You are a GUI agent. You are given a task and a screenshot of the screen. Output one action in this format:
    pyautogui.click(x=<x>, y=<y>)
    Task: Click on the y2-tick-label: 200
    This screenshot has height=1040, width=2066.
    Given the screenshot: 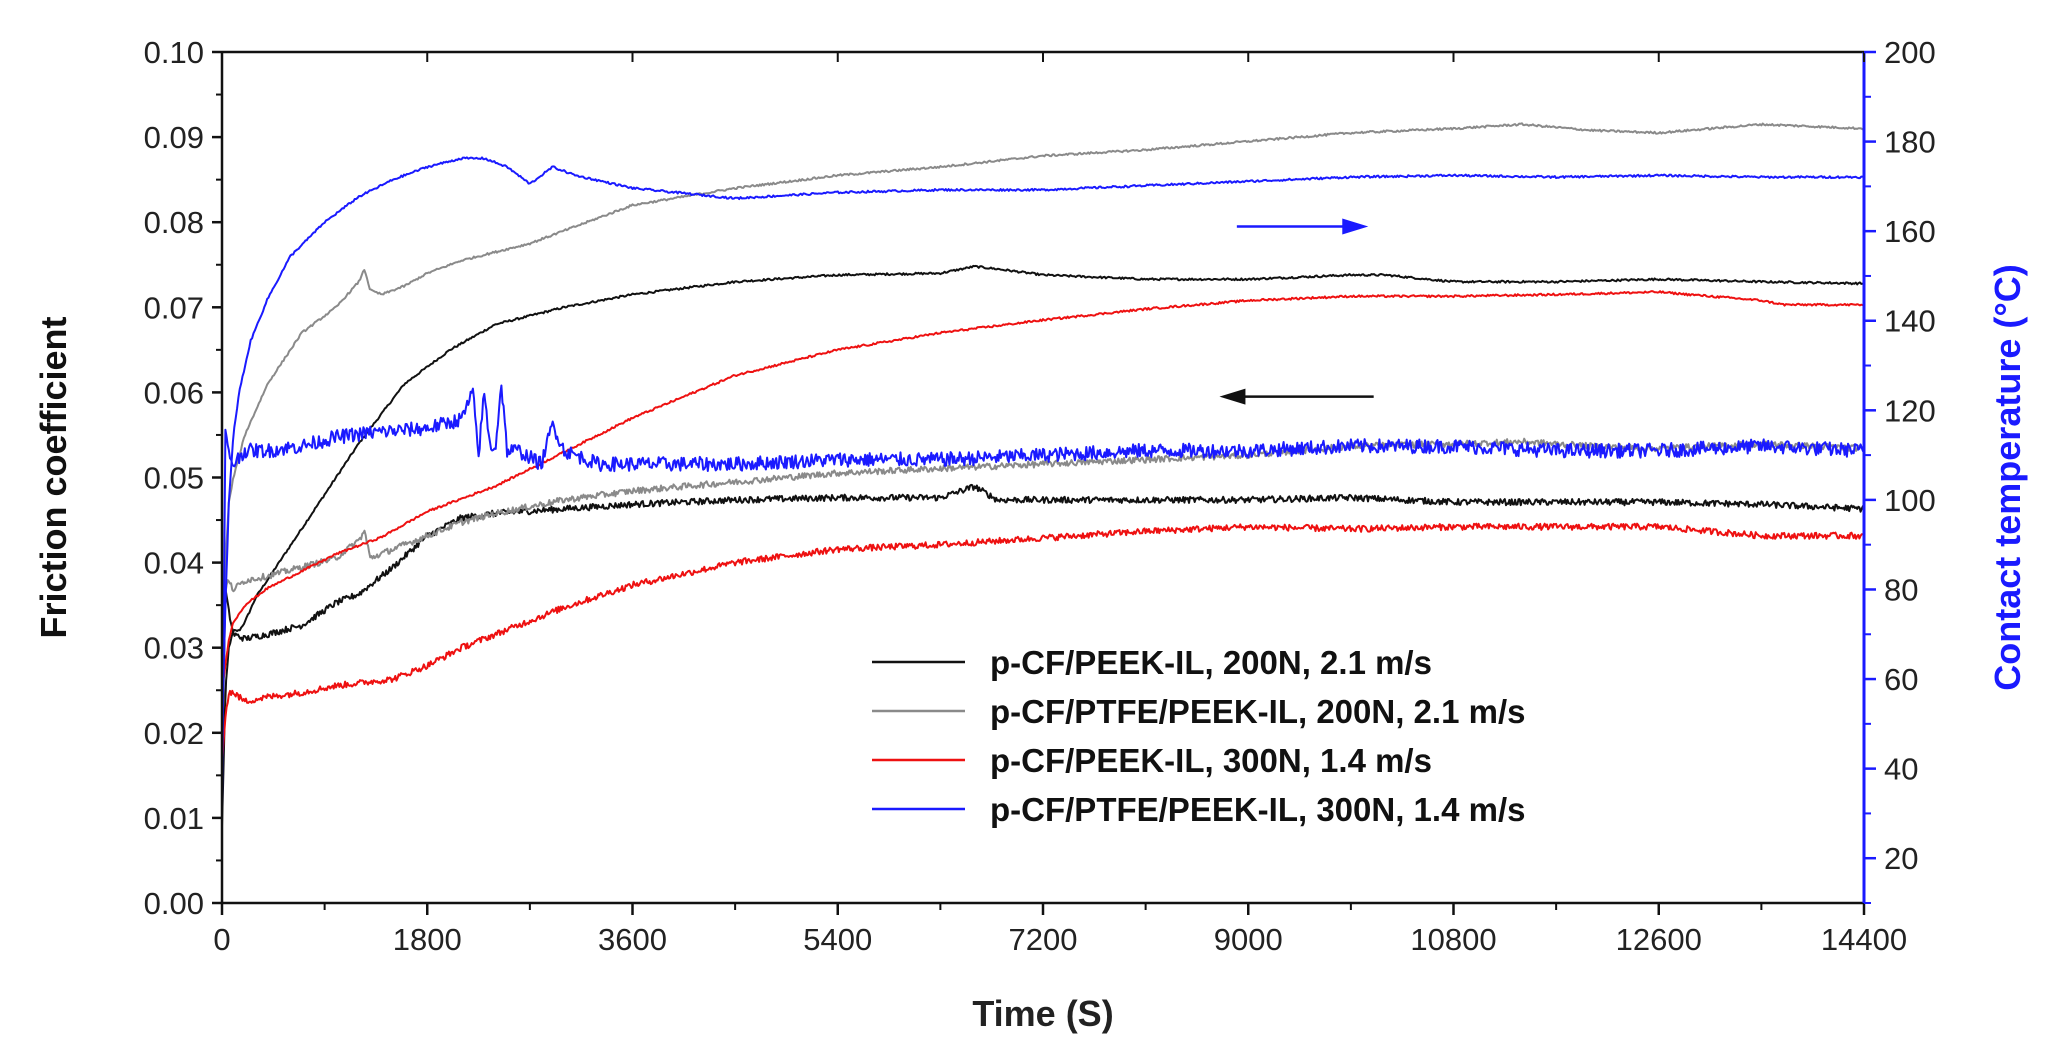 What is the action you would take?
    pyautogui.click(x=1910, y=52)
    